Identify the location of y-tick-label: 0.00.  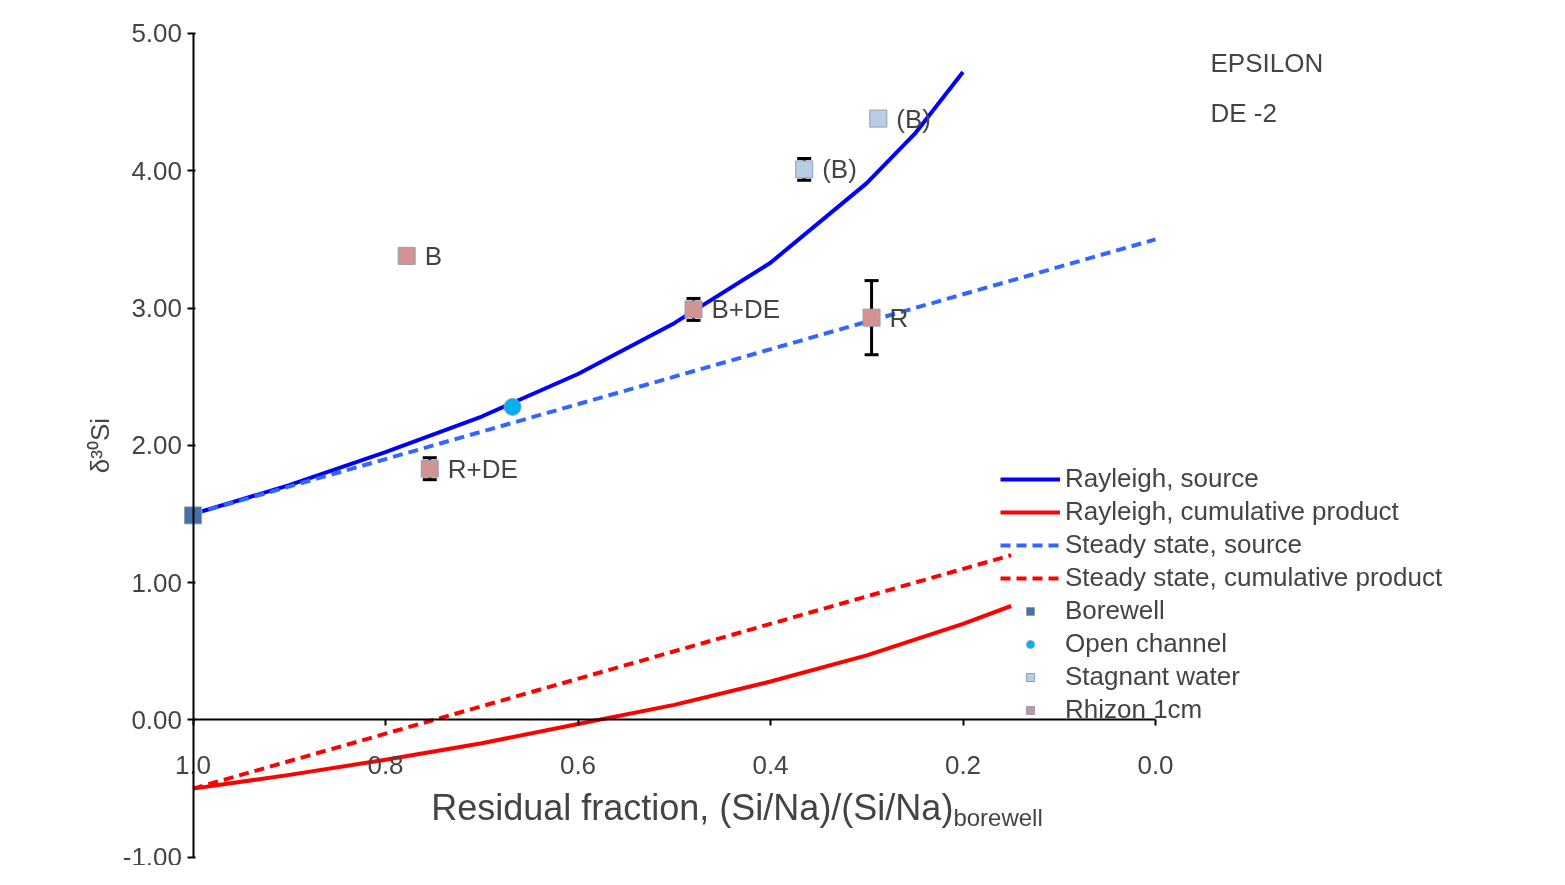
(157, 719).